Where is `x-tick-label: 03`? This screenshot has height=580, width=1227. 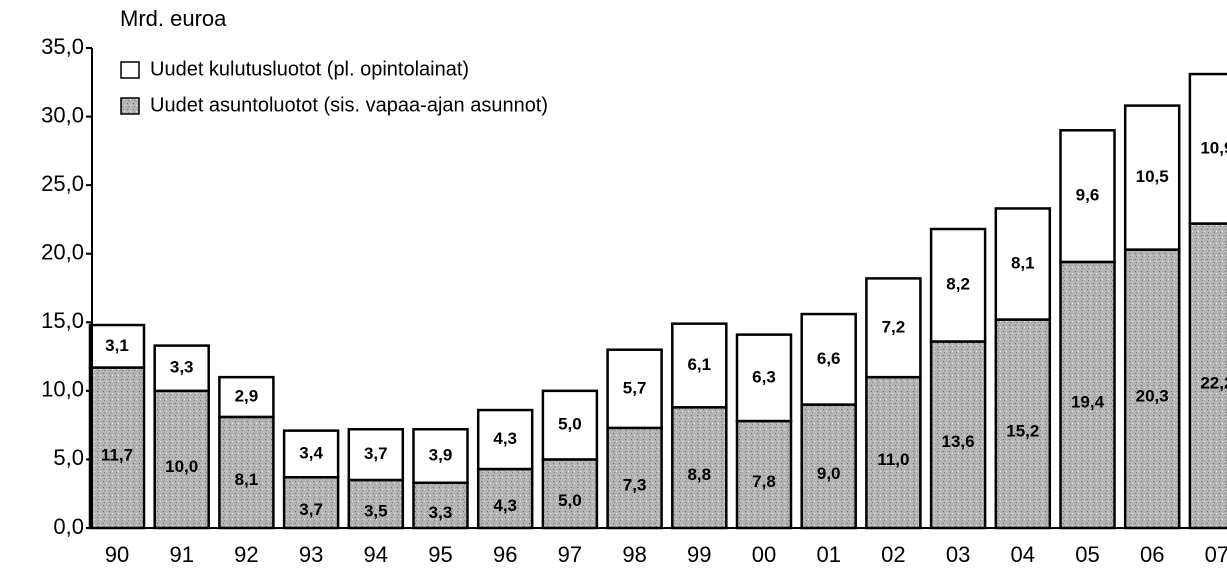
x-tick-label: 03 is located at coordinates (958, 554).